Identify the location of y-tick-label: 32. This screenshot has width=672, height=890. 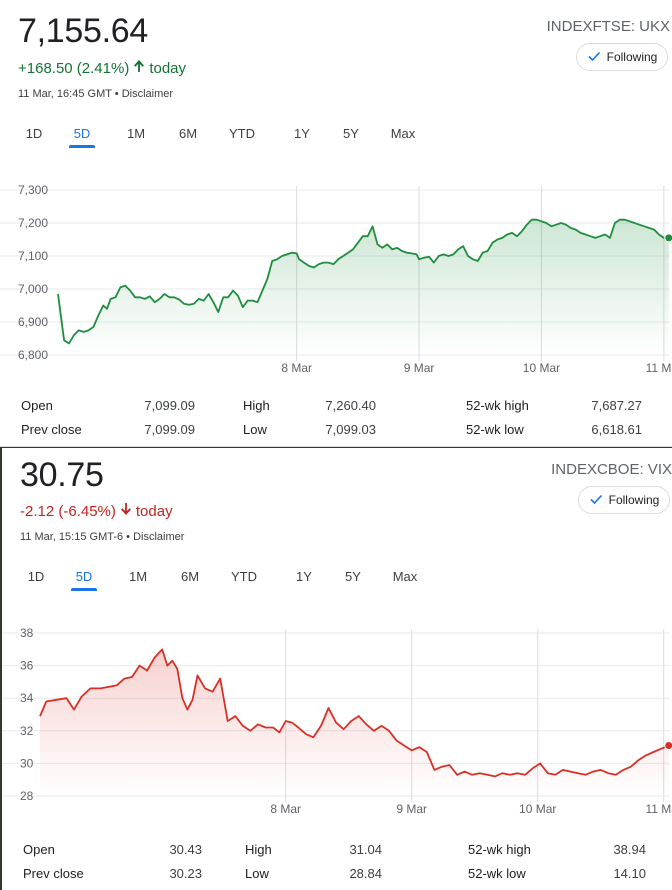
(27, 731).